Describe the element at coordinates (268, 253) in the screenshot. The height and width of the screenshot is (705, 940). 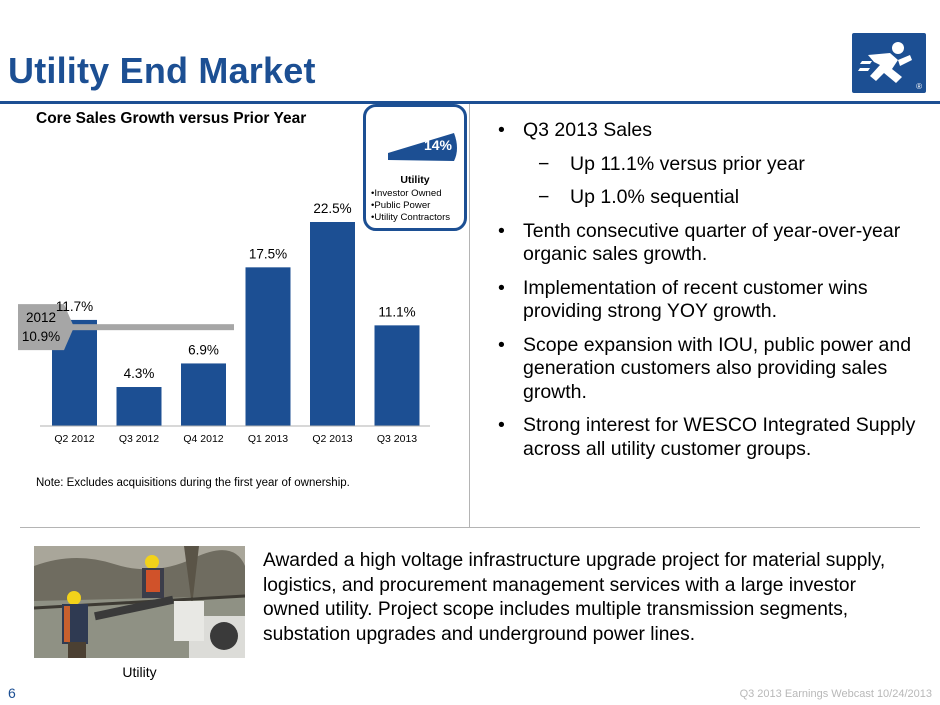
I see `bar-value-label: 17.5%` at that location.